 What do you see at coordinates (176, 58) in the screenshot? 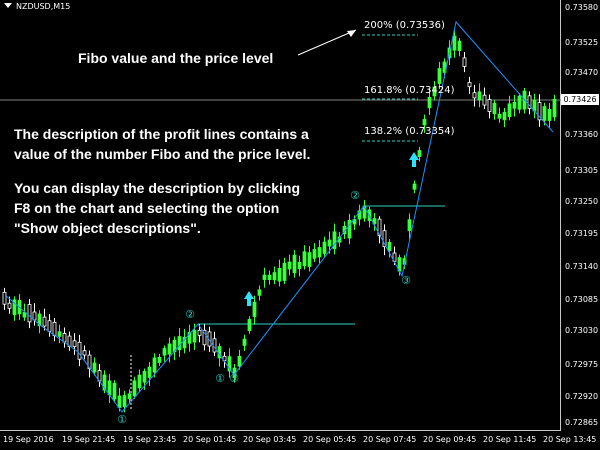
I see `fibo-callout-text: Fibo value and the price level` at bounding box center [176, 58].